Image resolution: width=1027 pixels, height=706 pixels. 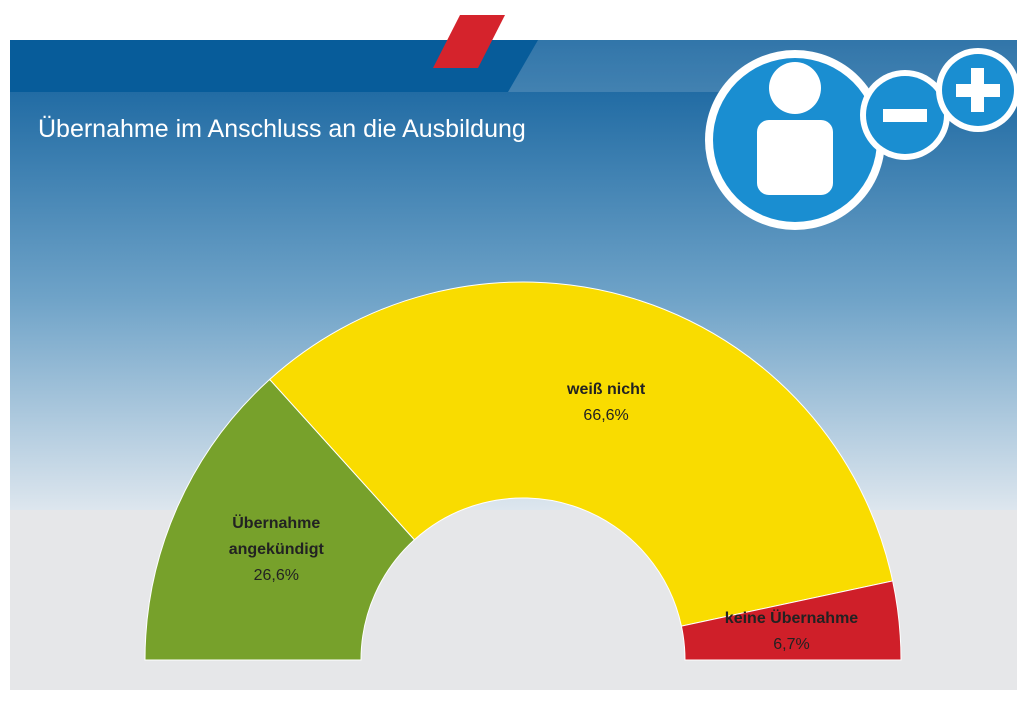 What do you see at coordinates (606, 390) in the screenshot?
I see `category-label: weiß nicht` at bounding box center [606, 390].